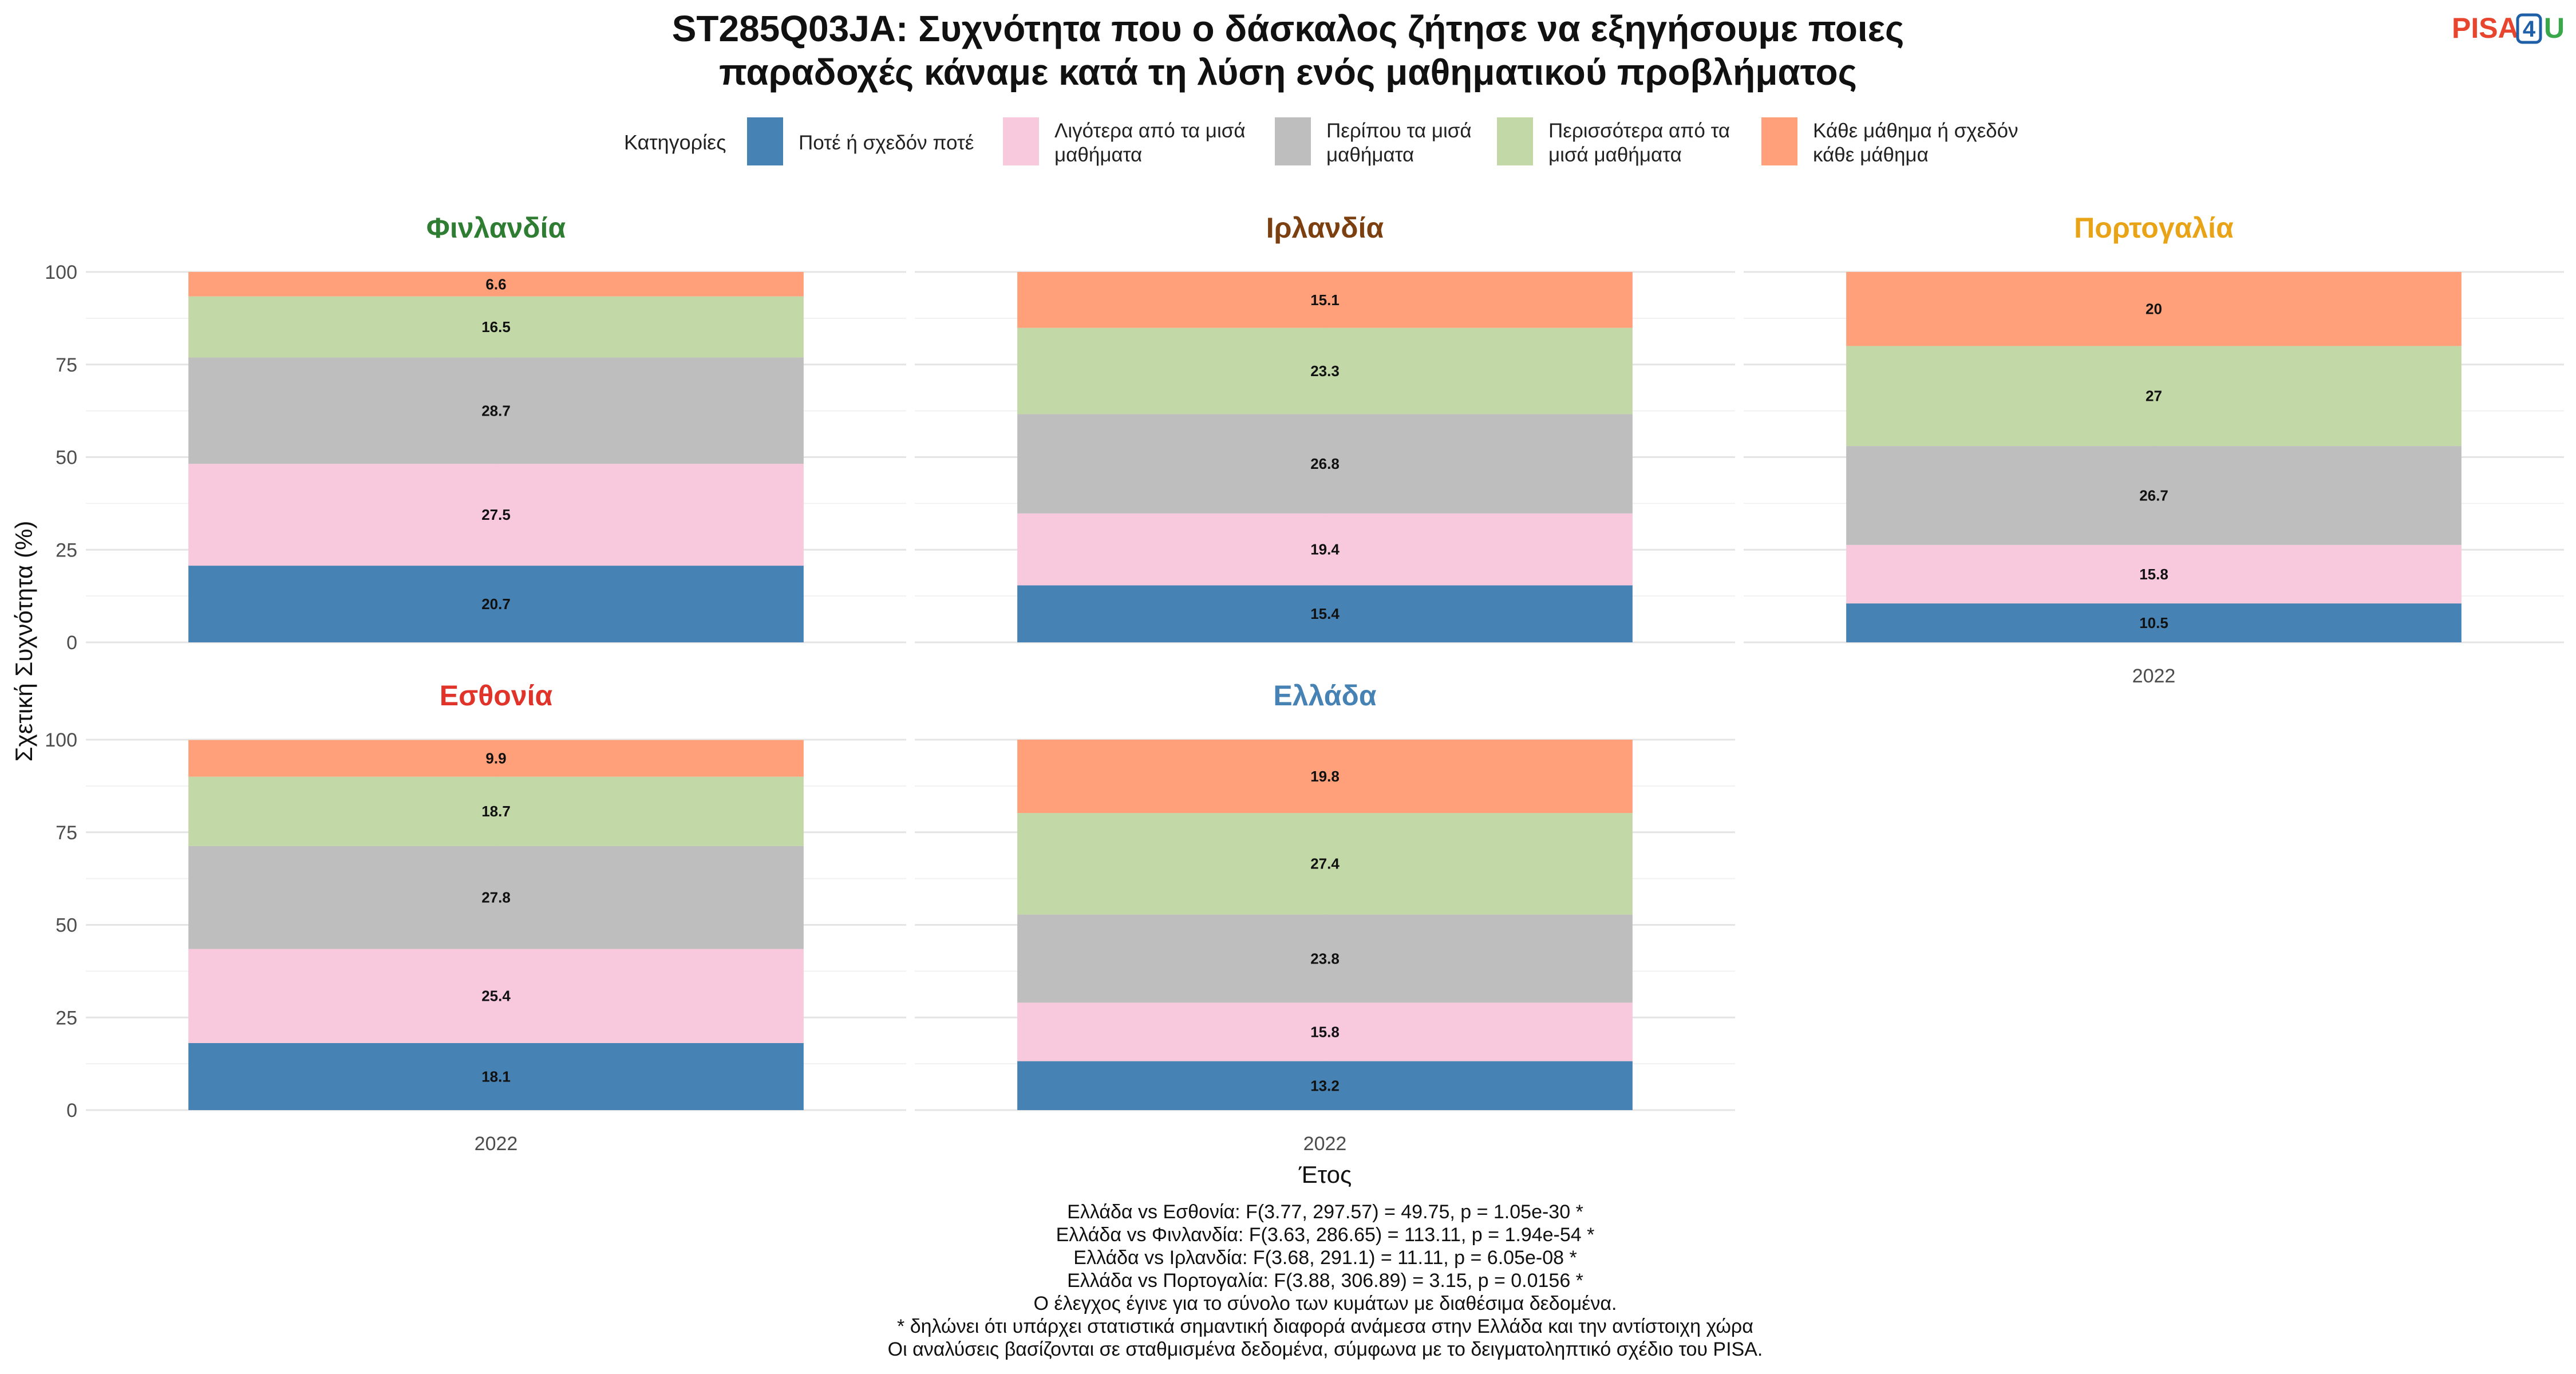 This screenshot has height=1374, width=2576. What do you see at coordinates (1399, 131) in the screenshot?
I see `legend-label-3-line-1: Περίπου τα μισά` at bounding box center [1399, 131].